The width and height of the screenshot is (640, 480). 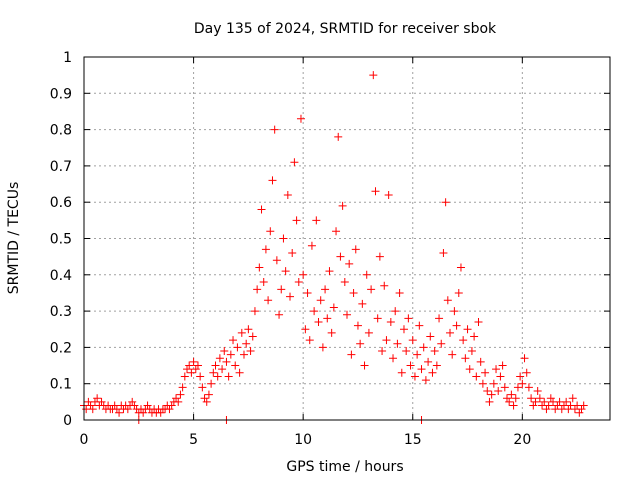 What do you see at coordinates (61, 131) in the screenshot?
I see `y-tick-label: 0.8` at bounding box center [61, 131].